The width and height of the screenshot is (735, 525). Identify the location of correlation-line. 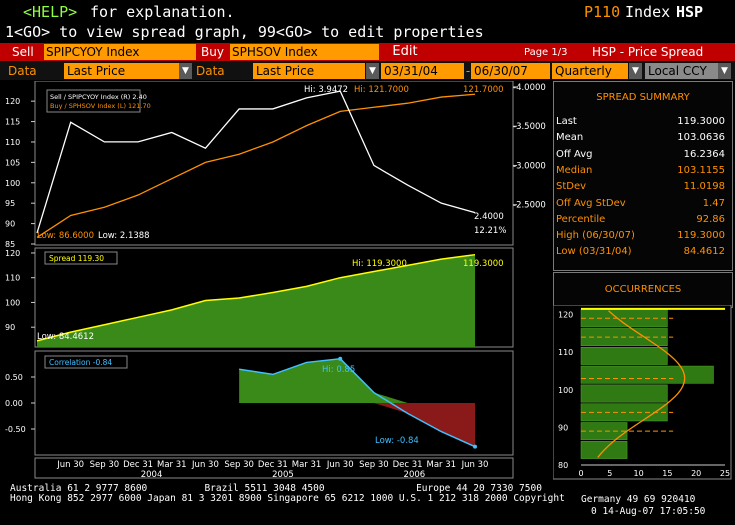
(357, 403).